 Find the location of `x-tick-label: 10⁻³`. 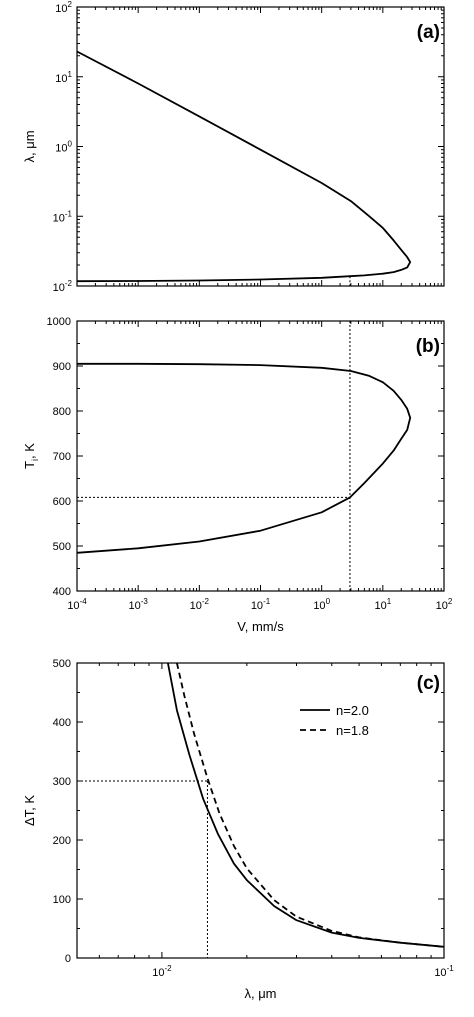

x-tick-label: 10⁻³ is located at coordinates (138, 604).